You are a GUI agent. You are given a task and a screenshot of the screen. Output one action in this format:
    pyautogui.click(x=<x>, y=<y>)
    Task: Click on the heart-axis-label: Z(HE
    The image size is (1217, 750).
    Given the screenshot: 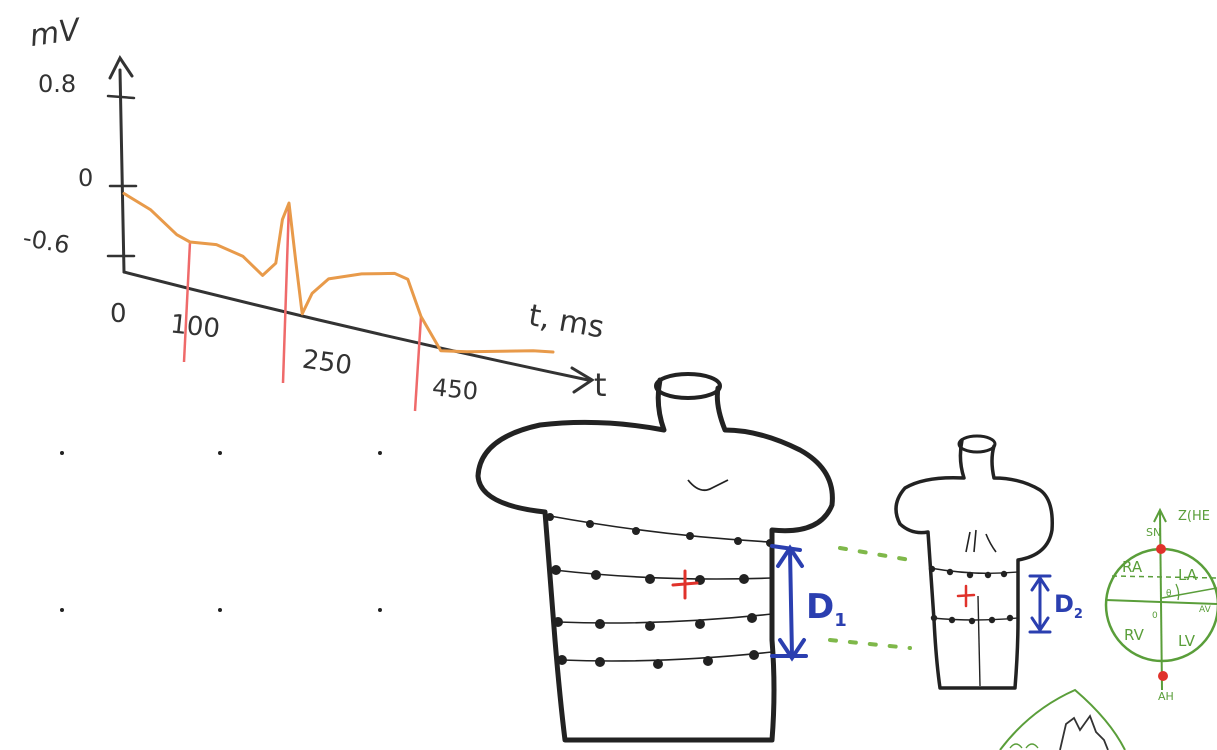 What is the action you would take?
    pyautogui.click(x=1194, y=516)
    